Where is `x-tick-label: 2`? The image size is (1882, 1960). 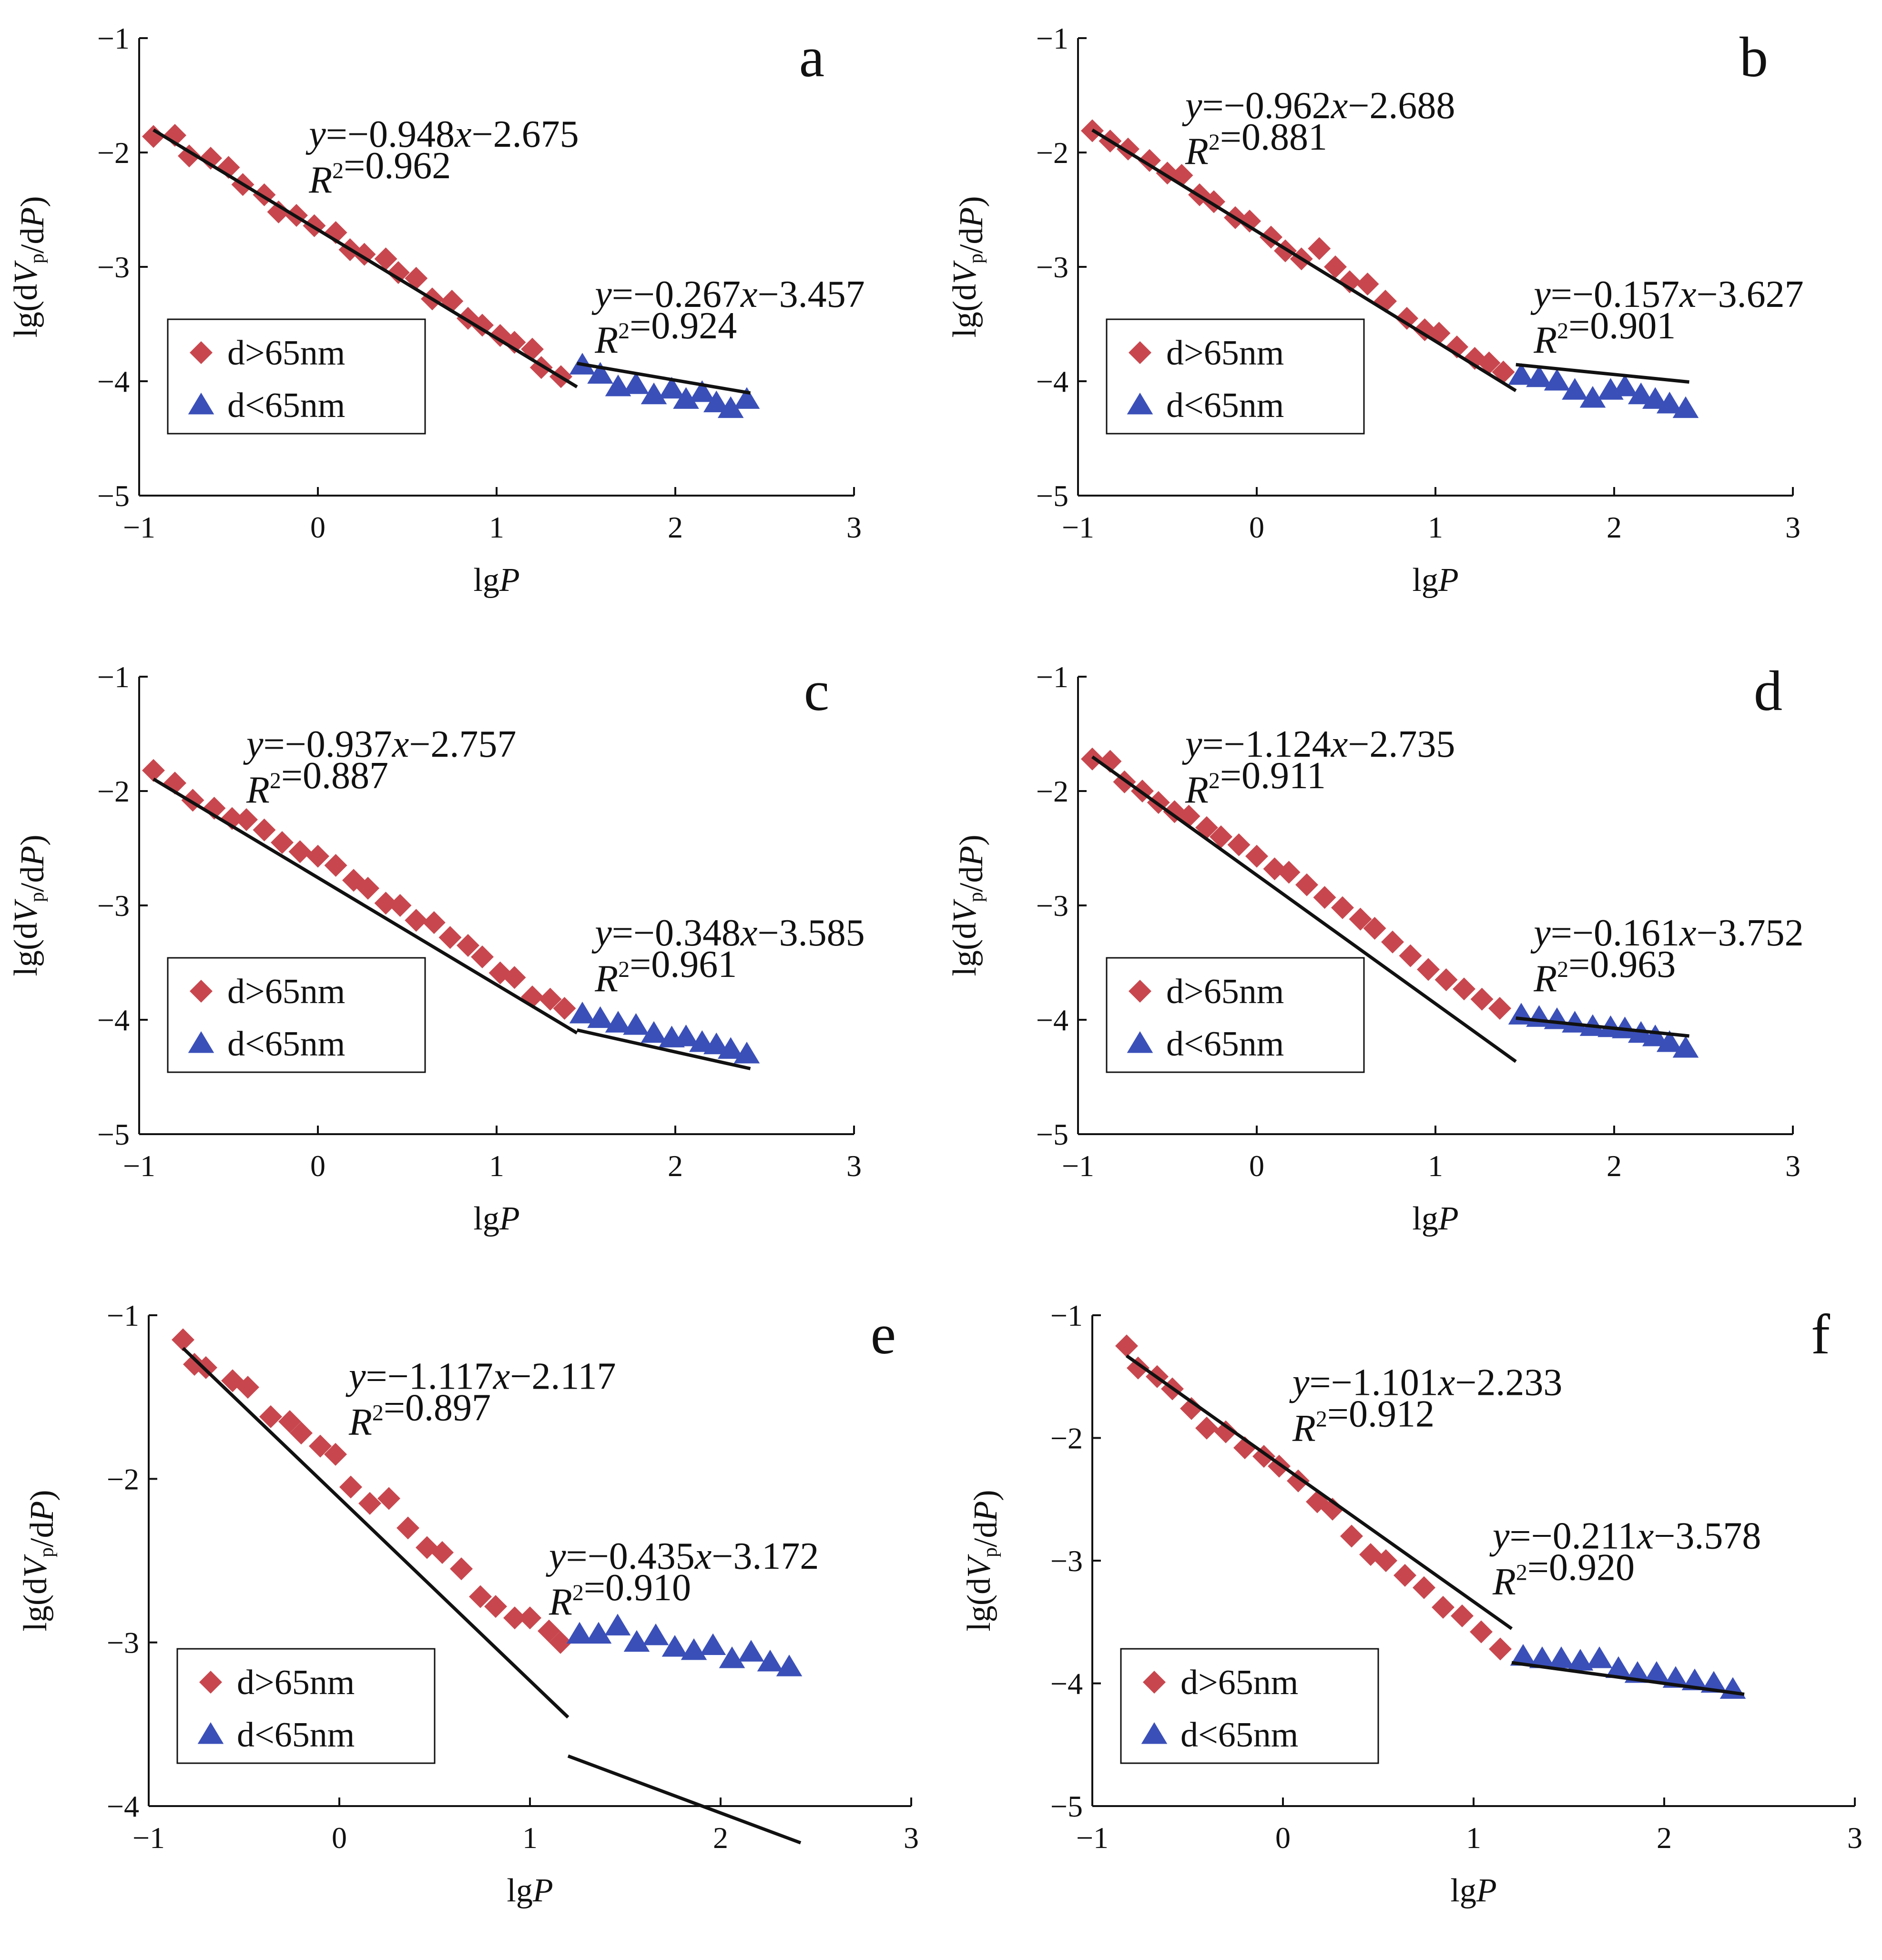
x-tick-label: 2 is located at coordinates (675, 527).